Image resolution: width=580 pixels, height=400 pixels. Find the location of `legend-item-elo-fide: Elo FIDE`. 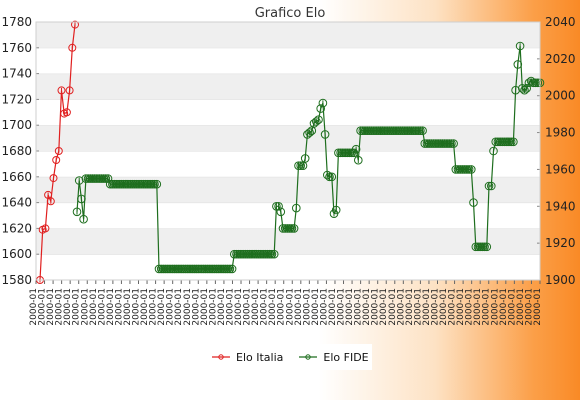

legend-item-elo-fide: Elo FIDE is located at coordinates (334, 357).